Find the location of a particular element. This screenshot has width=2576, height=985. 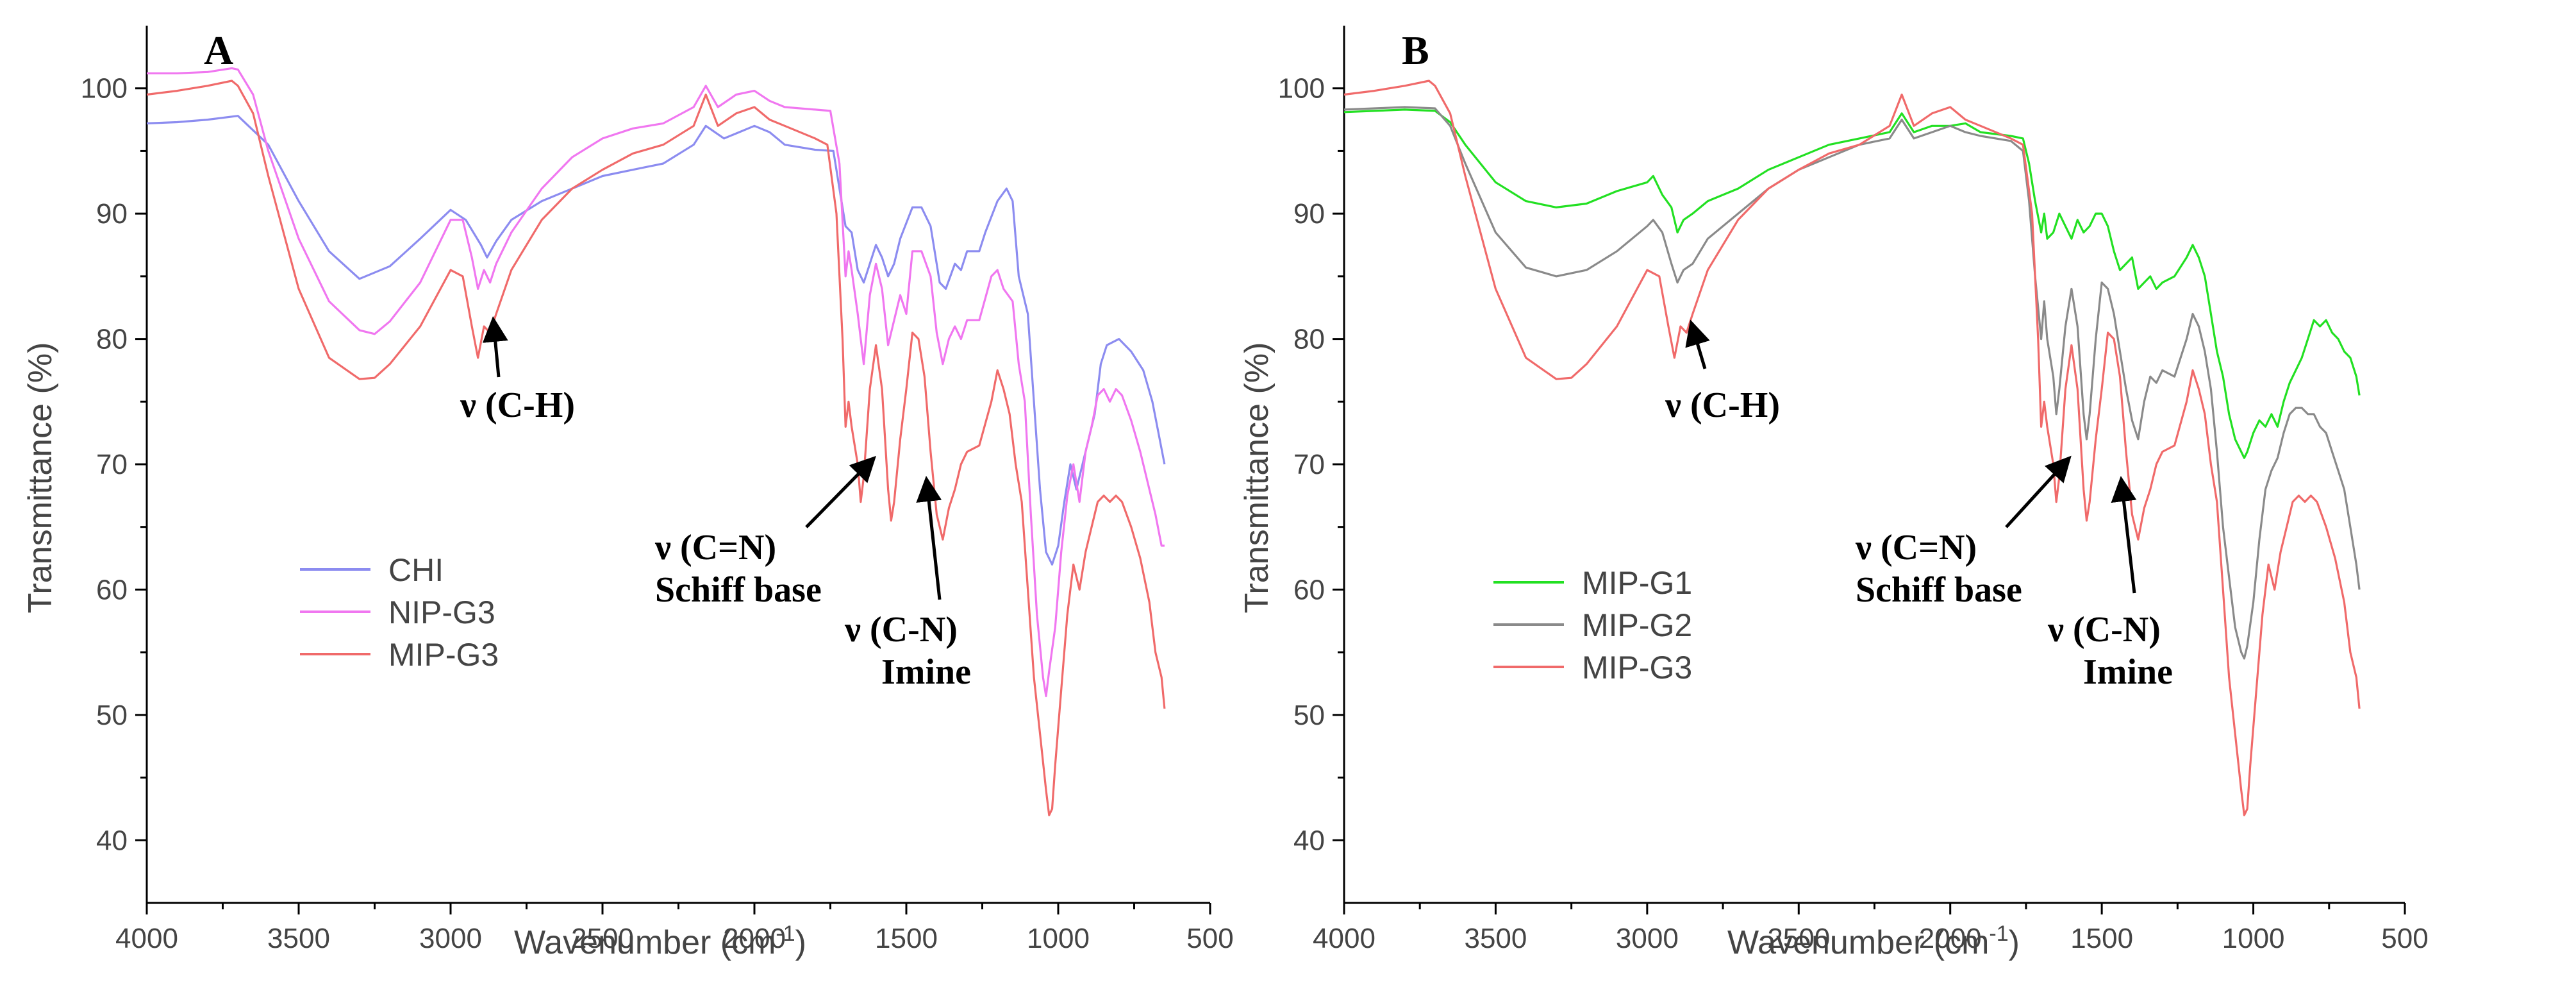

legend-item-mip-g1: MIP-G1 is located at coordinates (1593, 583).